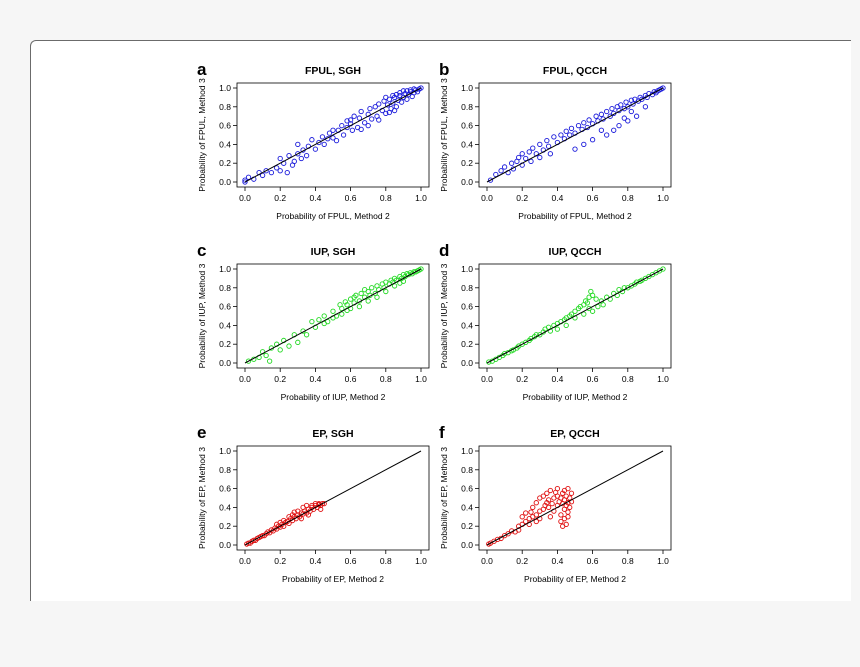 This screenshot has height=667, width=860. What do you see at coordinates (225, 325) in the screenshot?
I see `y-tick-label: 0.4` at bounding box center [225, 325].